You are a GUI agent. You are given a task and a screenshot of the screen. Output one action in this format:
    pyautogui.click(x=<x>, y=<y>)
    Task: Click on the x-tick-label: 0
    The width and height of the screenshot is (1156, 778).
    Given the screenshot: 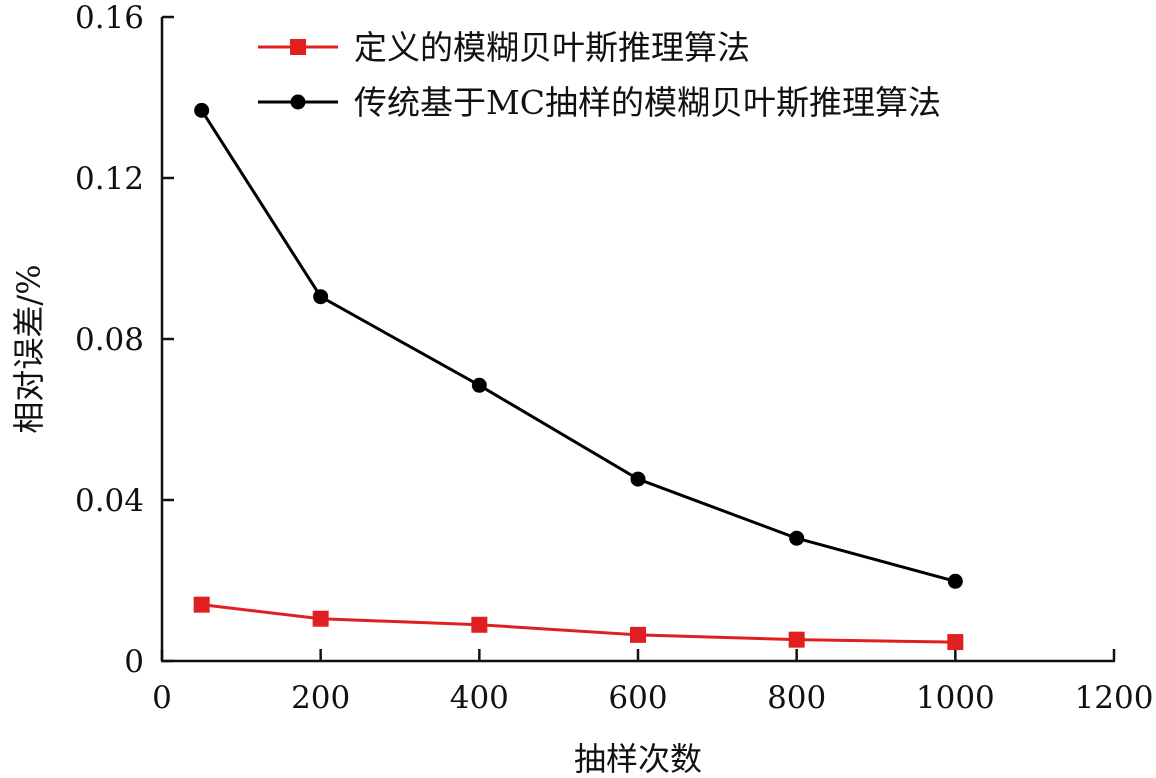 What is the action you would take?
    pyautogui.click(x=162, y=698)
    